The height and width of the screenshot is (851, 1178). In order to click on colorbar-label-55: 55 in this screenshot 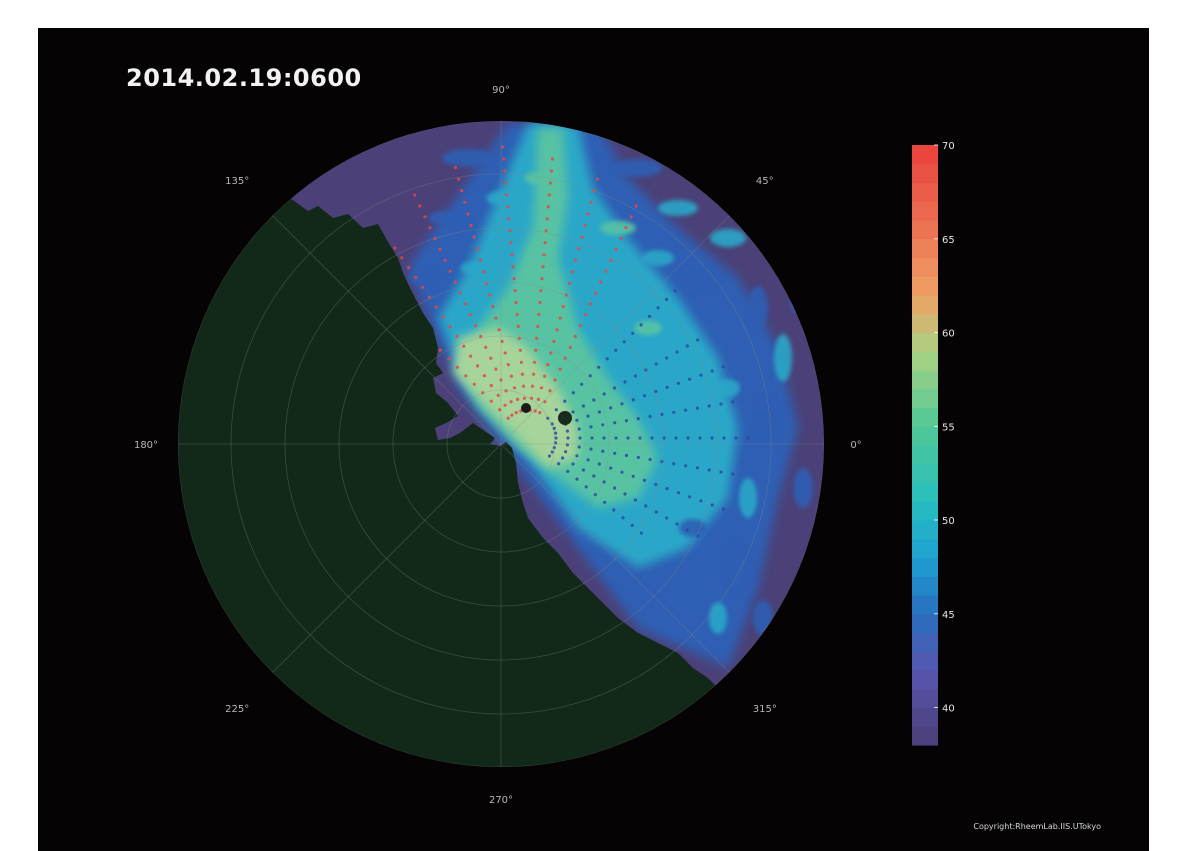, I will do `click(948, 427)`.